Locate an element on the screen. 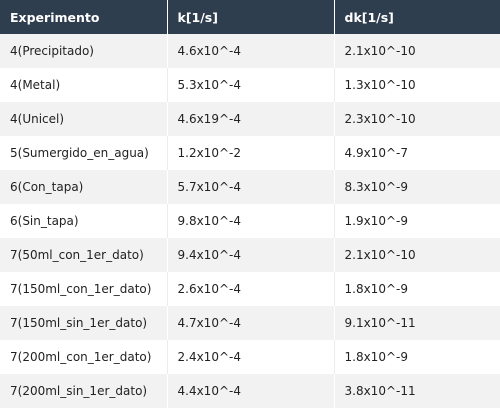  cell-k: 4.7x10^-4 is located at coordinates (251, 323).